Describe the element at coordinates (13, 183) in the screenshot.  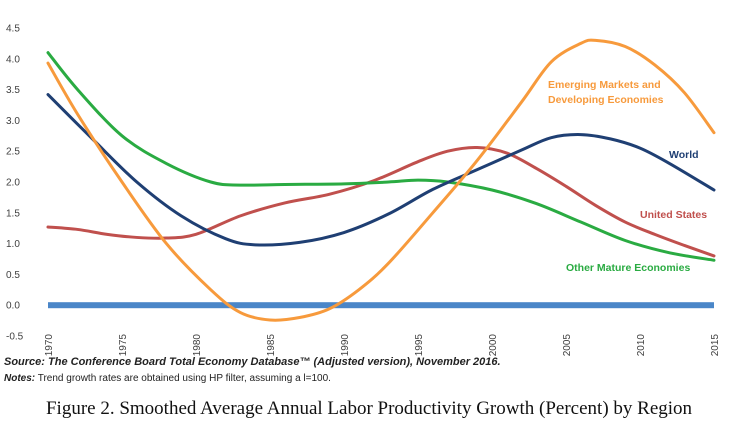
I see `y-tick-label: 2.0` at that location.